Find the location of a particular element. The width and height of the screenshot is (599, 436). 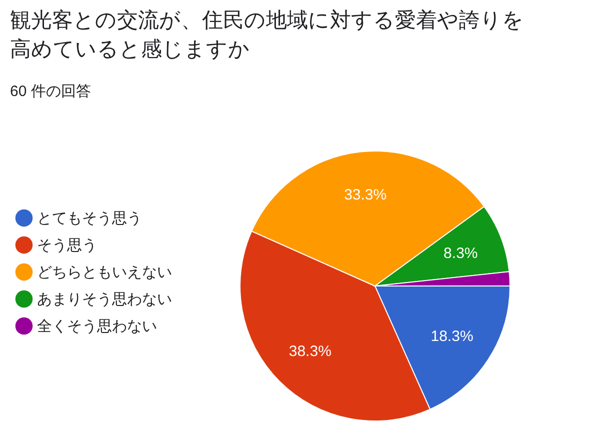

data-label: 38.3% is located at coordinates (310, 351).